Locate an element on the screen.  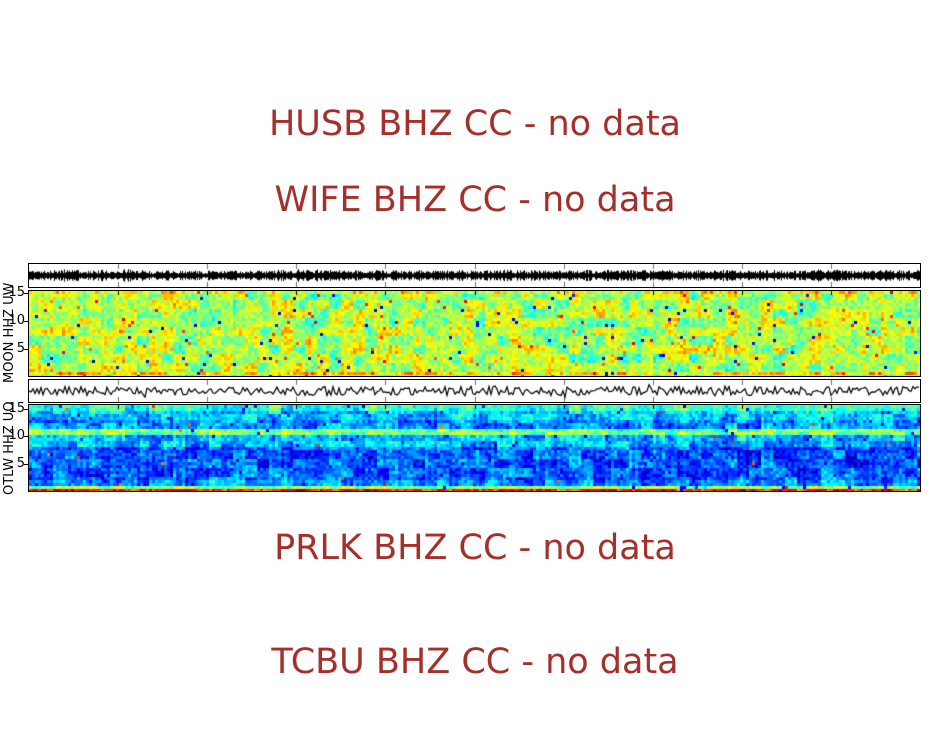
moon-waveform-plot is located at coordinates (474, 275).